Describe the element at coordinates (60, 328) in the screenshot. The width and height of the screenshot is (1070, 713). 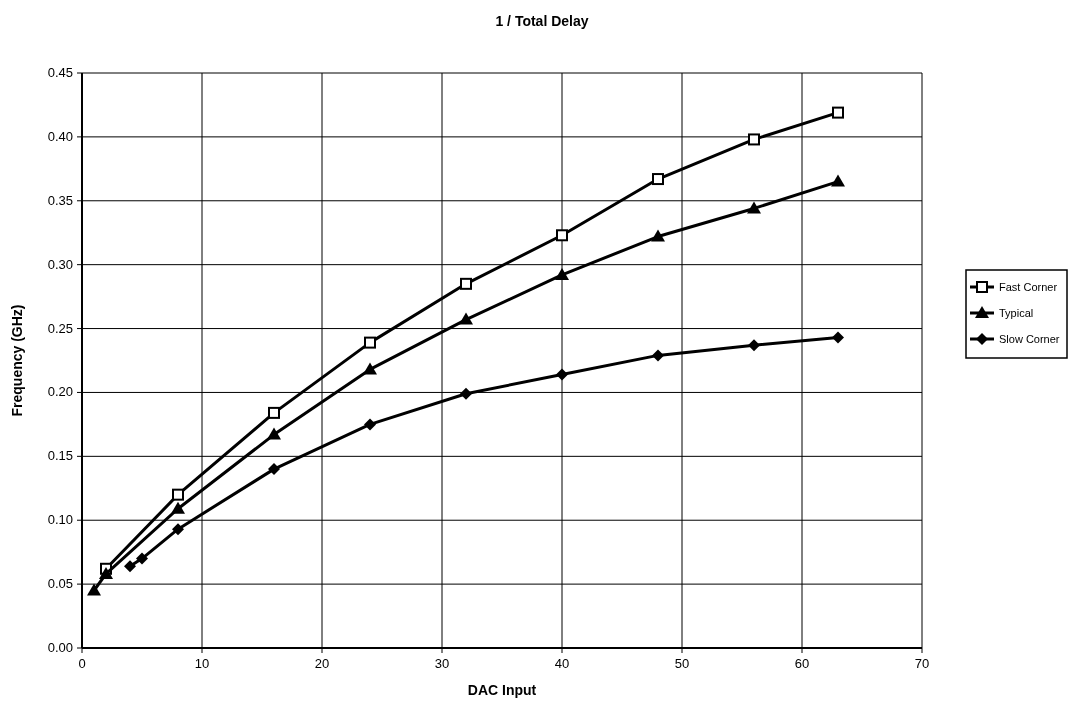
I see `y-tick-label: 0.25` at that location.